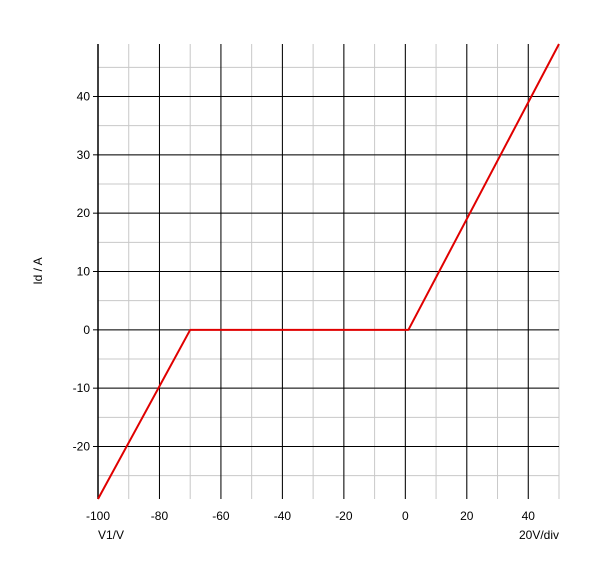 This screenshot has height=572, width=594. Describe the element at coordinates (283, 516) in the screenshot. I see `x-tick-label: -40` at that location.